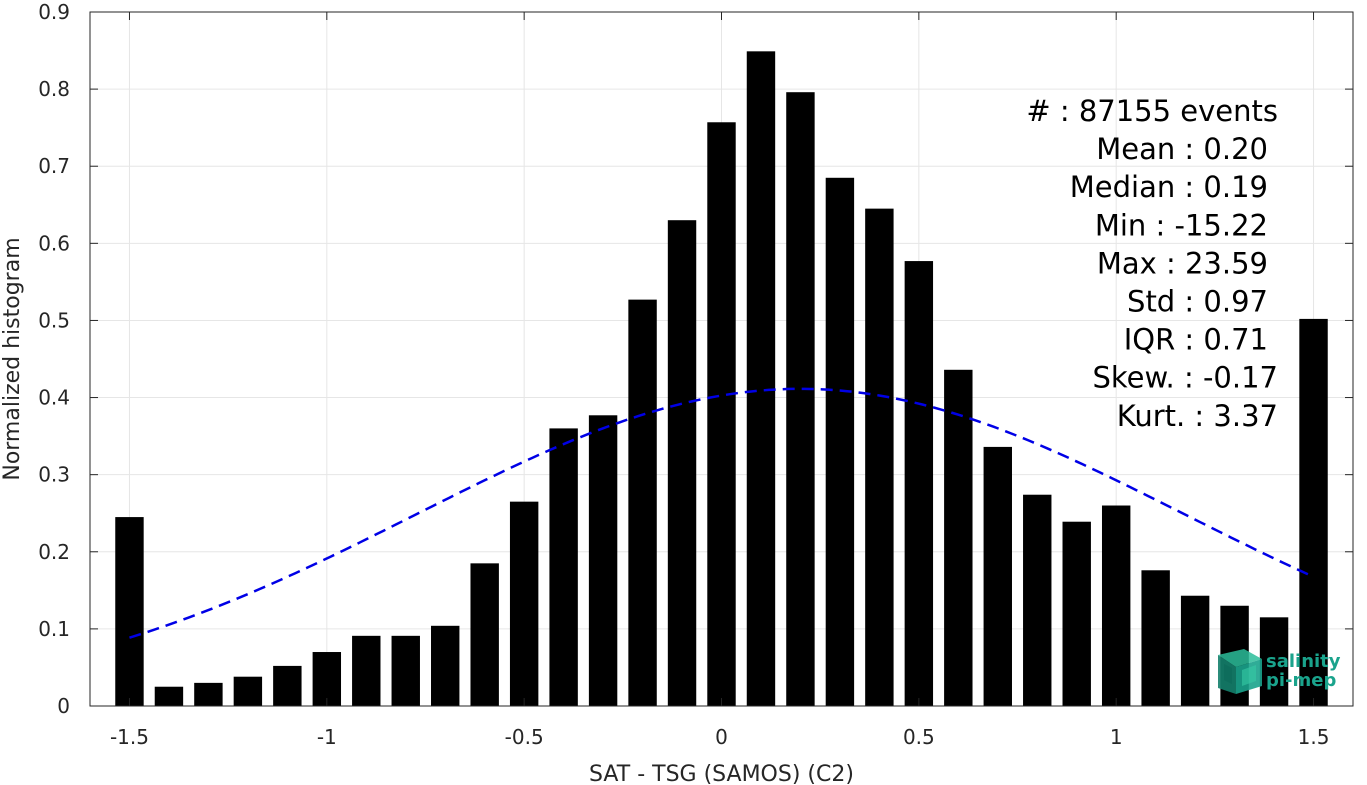 The height and width of the screenshot is (785, 1367). Describe the element at coordinates (12, 358) in the screenshot. I see `y-axis-label: Normalized histogram` at that location.